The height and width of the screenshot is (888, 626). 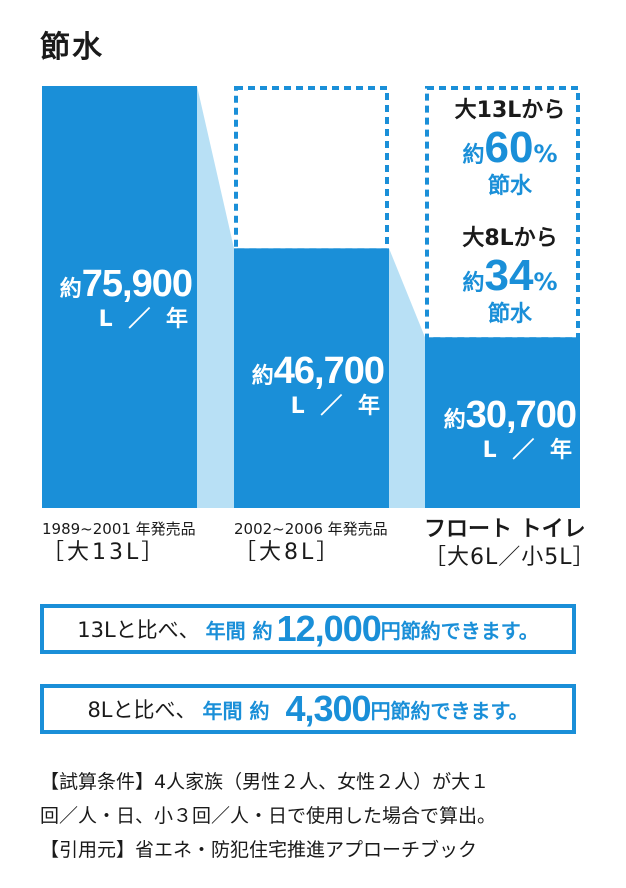 What do you see at coordinates (142, 710) in the screenshot?
I see `summary-lead: 8Lと比べ、` at bounding box center [142, 710].